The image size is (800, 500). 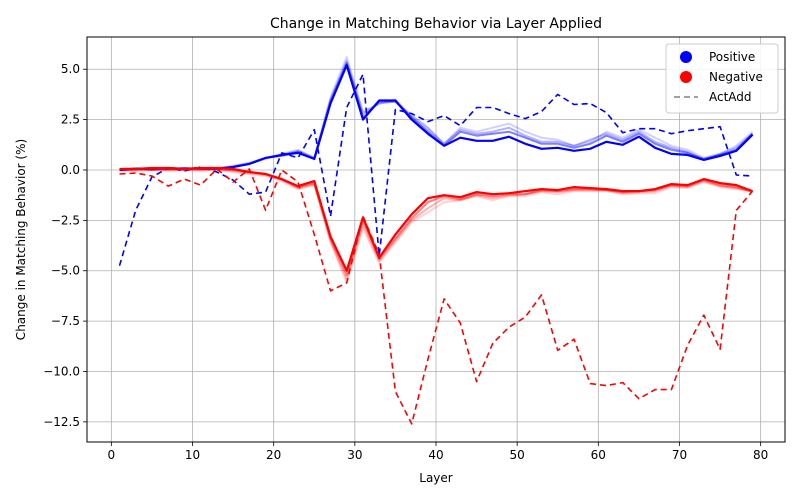 I want to click on x-tick-label: 40, so click(x=435, y=455).